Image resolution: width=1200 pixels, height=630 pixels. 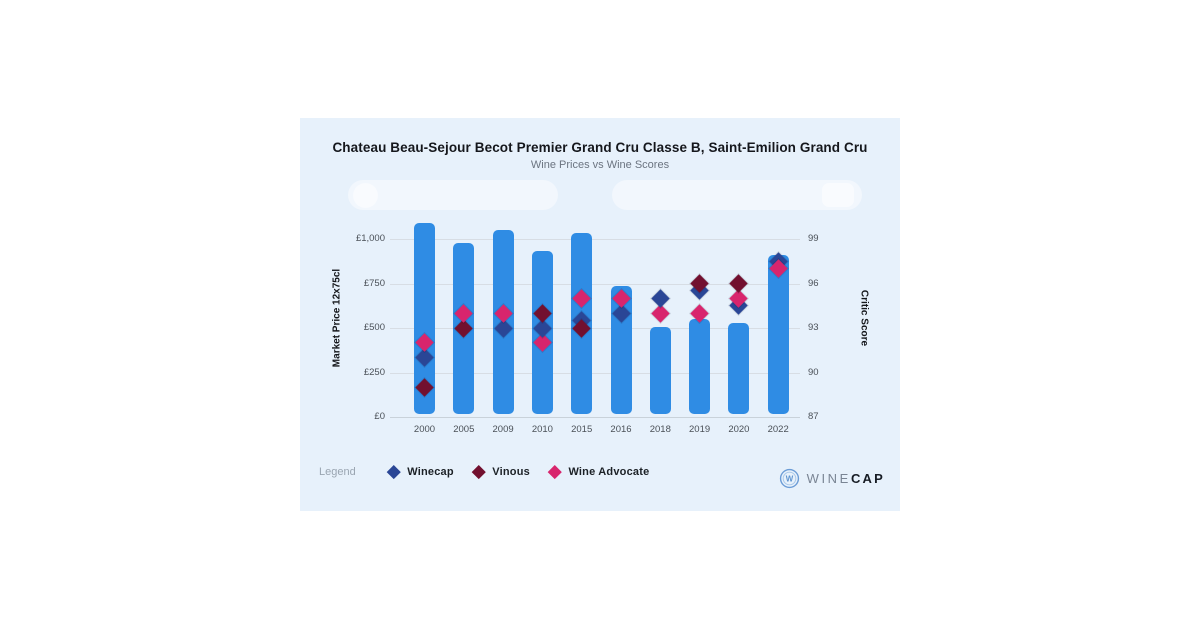 I want to click on winecap-logo: W WINE CAP, so click(x=832, y=478).